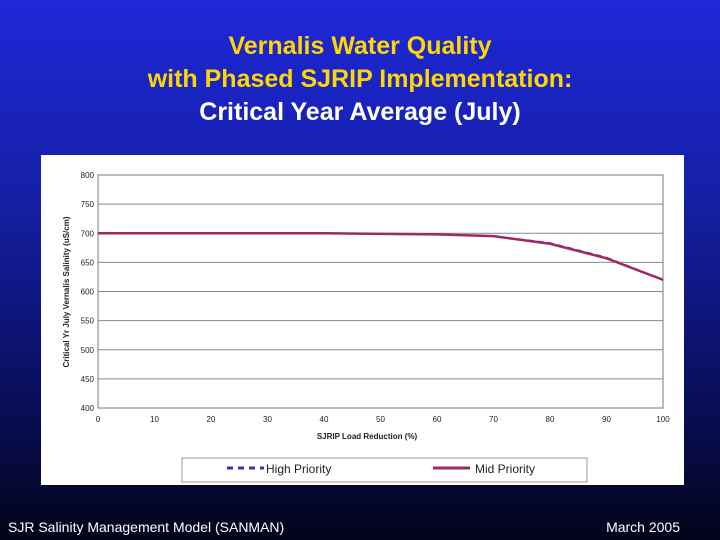  Describe the element at coordinates (88, 262) in the screenshot. I see `y-tick-label: 650` at that location.